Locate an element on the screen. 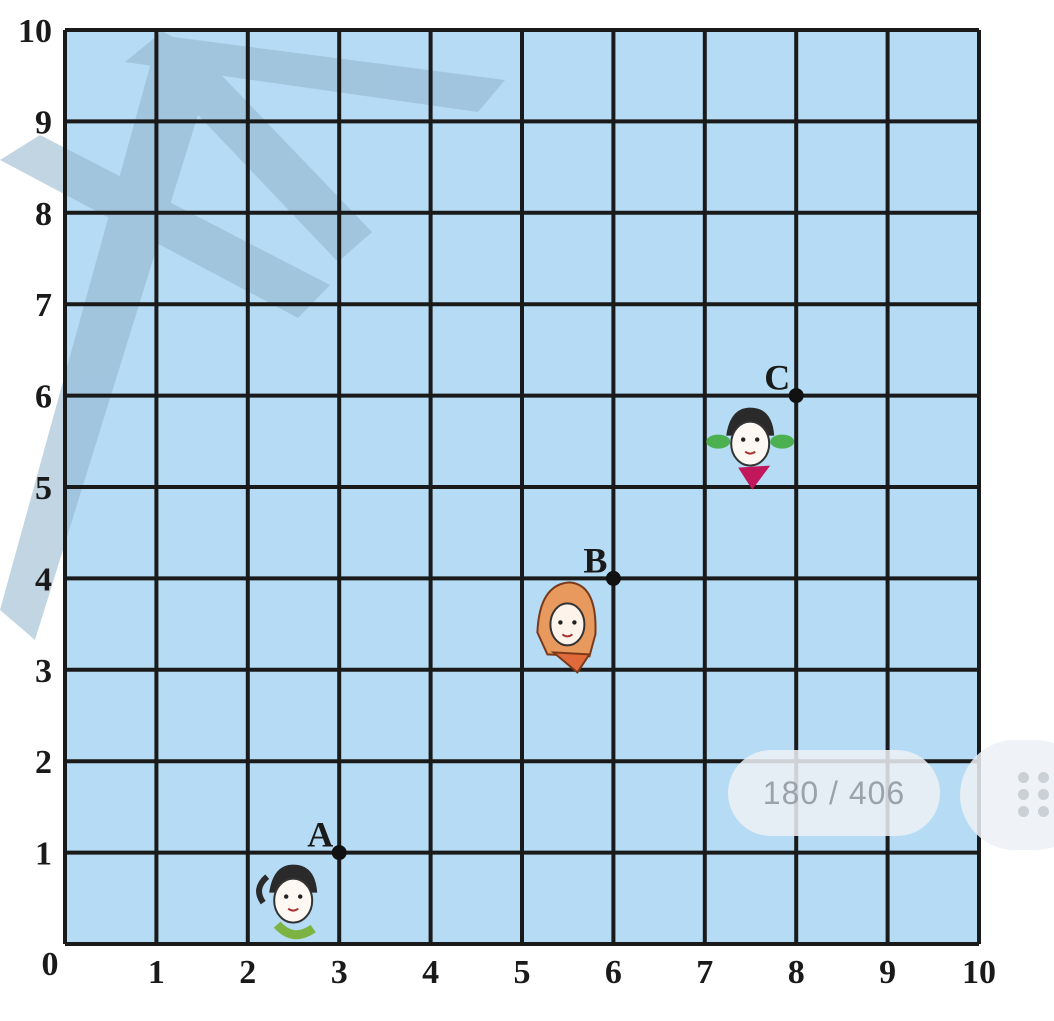 This screenshot has height=1021, width=1054. girl-with-ponytail-icon is located at coordinates (287, 902).